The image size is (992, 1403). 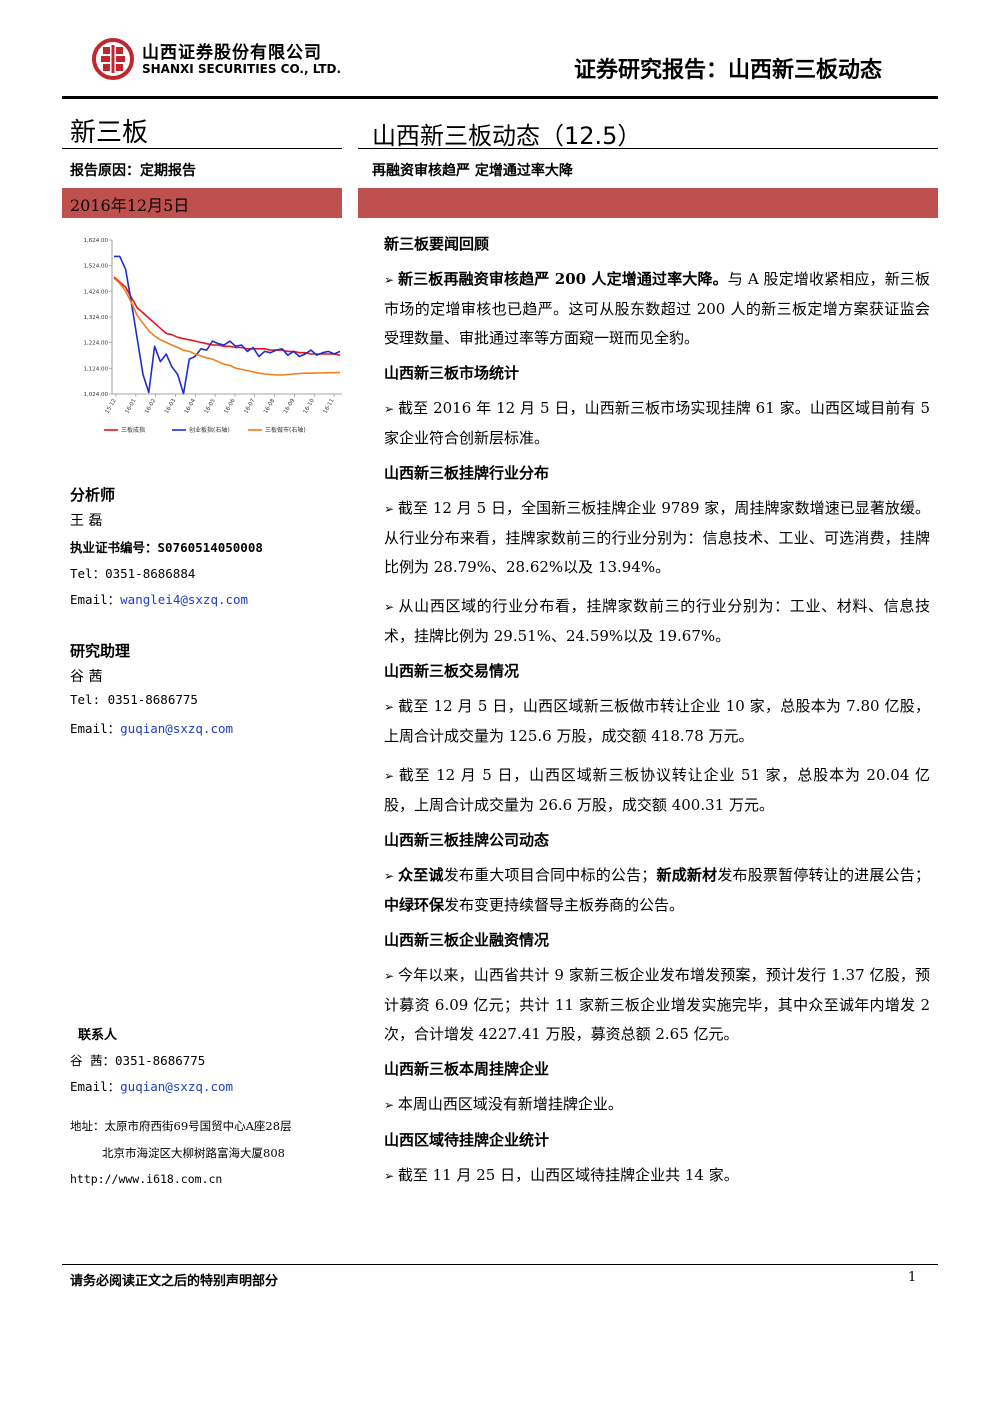 I want to click on right-divider, so click(x=648, y=148).